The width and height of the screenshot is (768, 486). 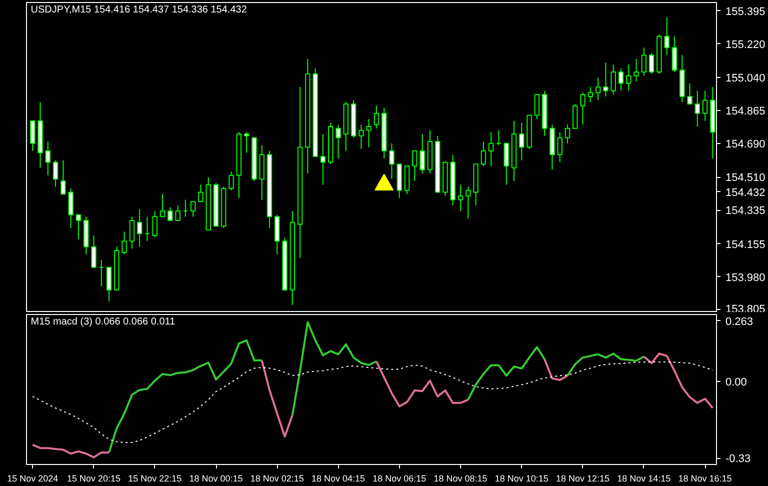 I want to click on y-tick-label: 153.980, so click(x=746, y=278).